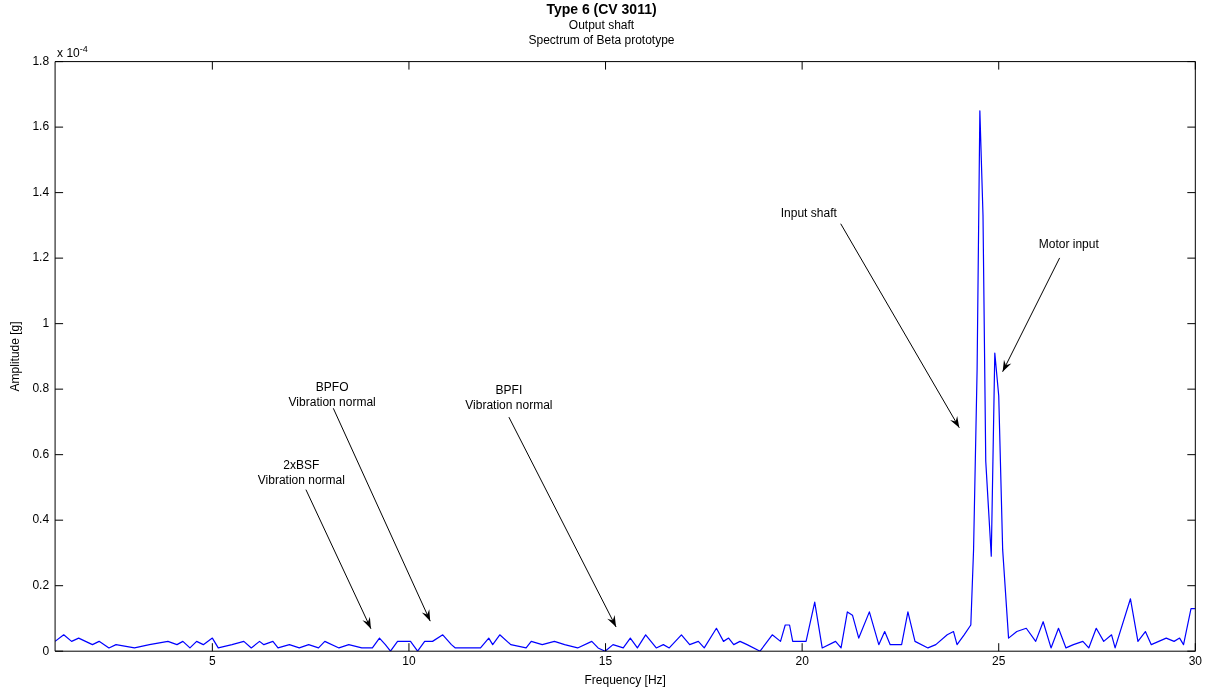  What do you see at coordinates (601, 32) in the screenshot?
I see `chart-subtitle: Output shaft Spectrum of Beta prototype` at bounding box center [601, 32].